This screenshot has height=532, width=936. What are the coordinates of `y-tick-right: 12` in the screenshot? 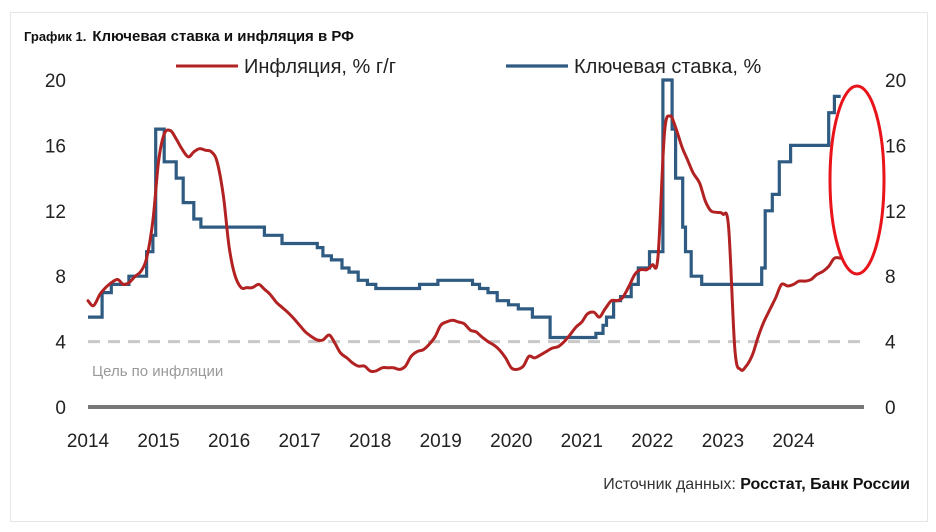 It's located at (895, 212).